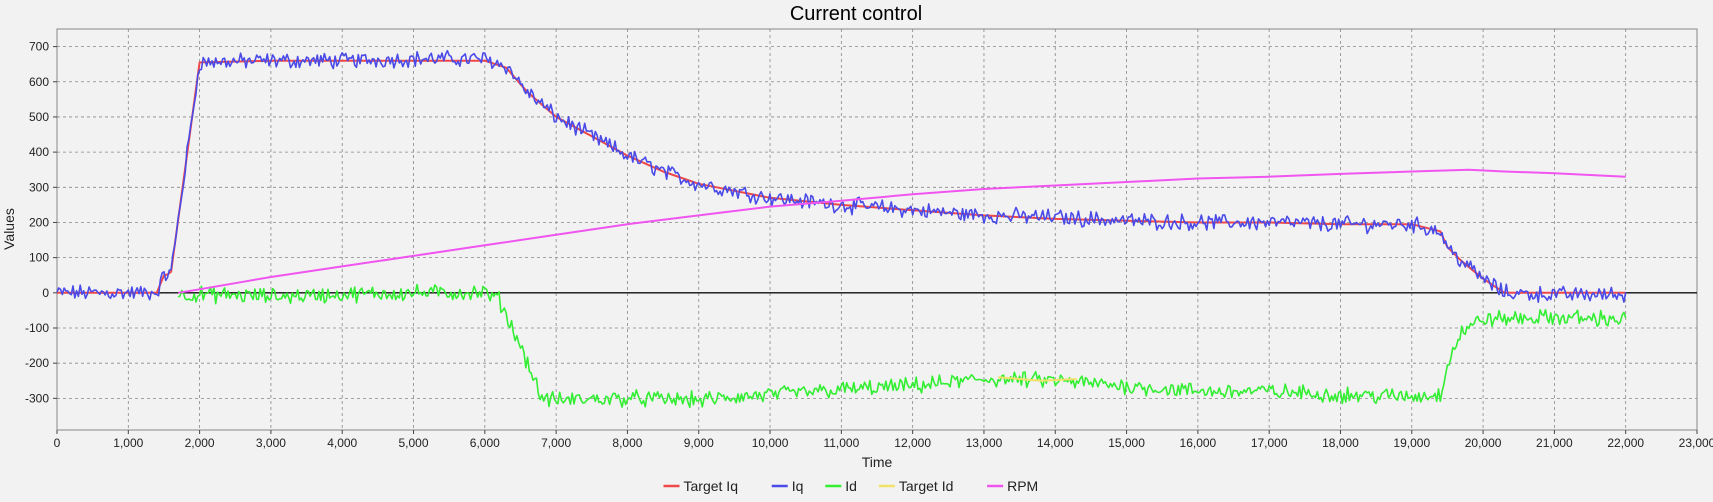  What do you see at coordinates (912, 443) in the screenshot?
I see `x-tick-label: 12,000` at bounding box center [912, 443].